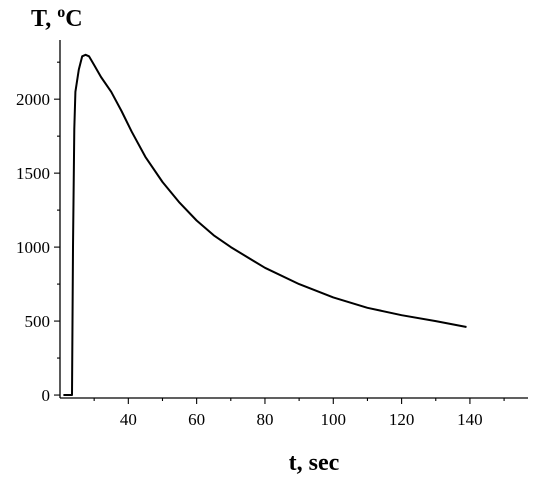 The width and height of the screenshot is (550, 478). I want to click on y-axis-title: T, oC, so click(57, 18).